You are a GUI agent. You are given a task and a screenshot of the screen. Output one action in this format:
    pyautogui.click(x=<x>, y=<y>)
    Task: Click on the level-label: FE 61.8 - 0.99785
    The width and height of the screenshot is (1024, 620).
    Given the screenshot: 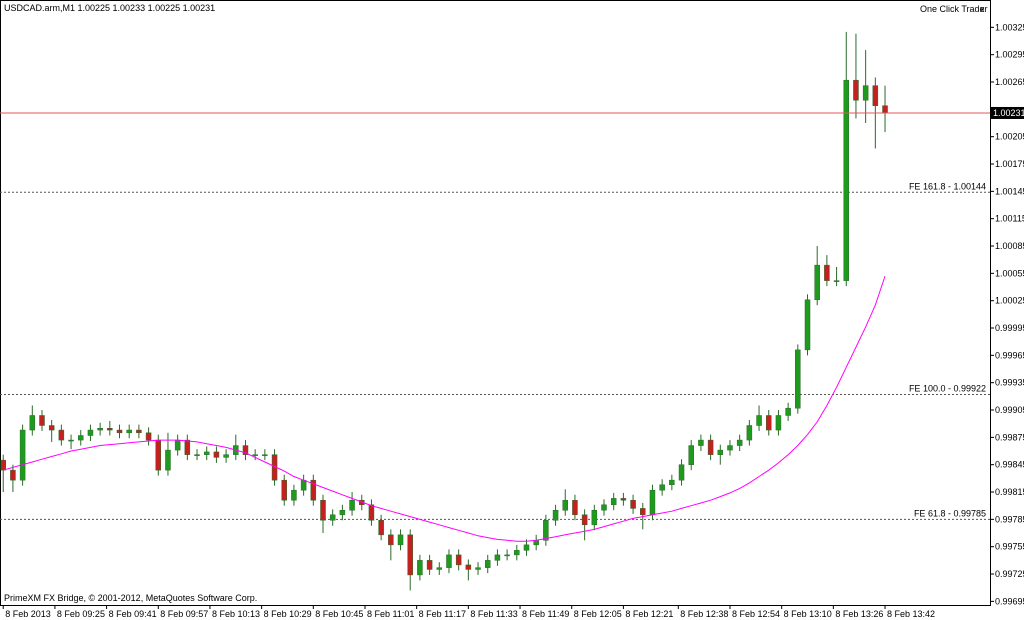 What is the action you would take?
    pyautogui.click(x=950, y=513)
    